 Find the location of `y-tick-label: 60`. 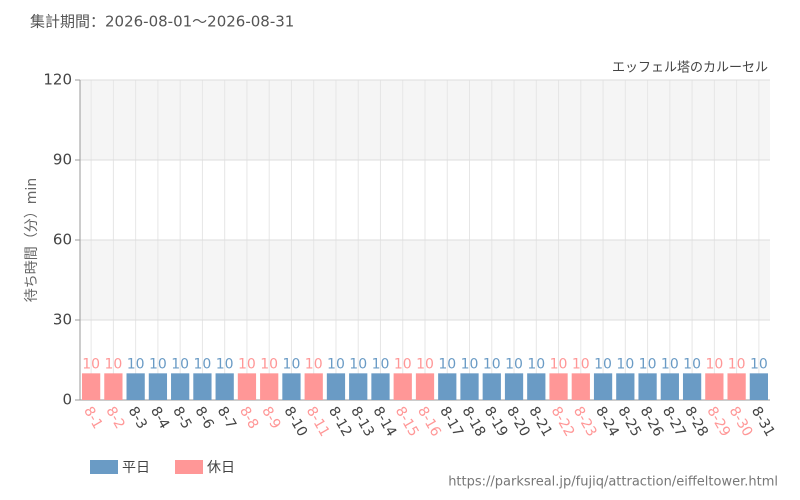

y-tick-label: 60 is located at coordinates (62, 240).